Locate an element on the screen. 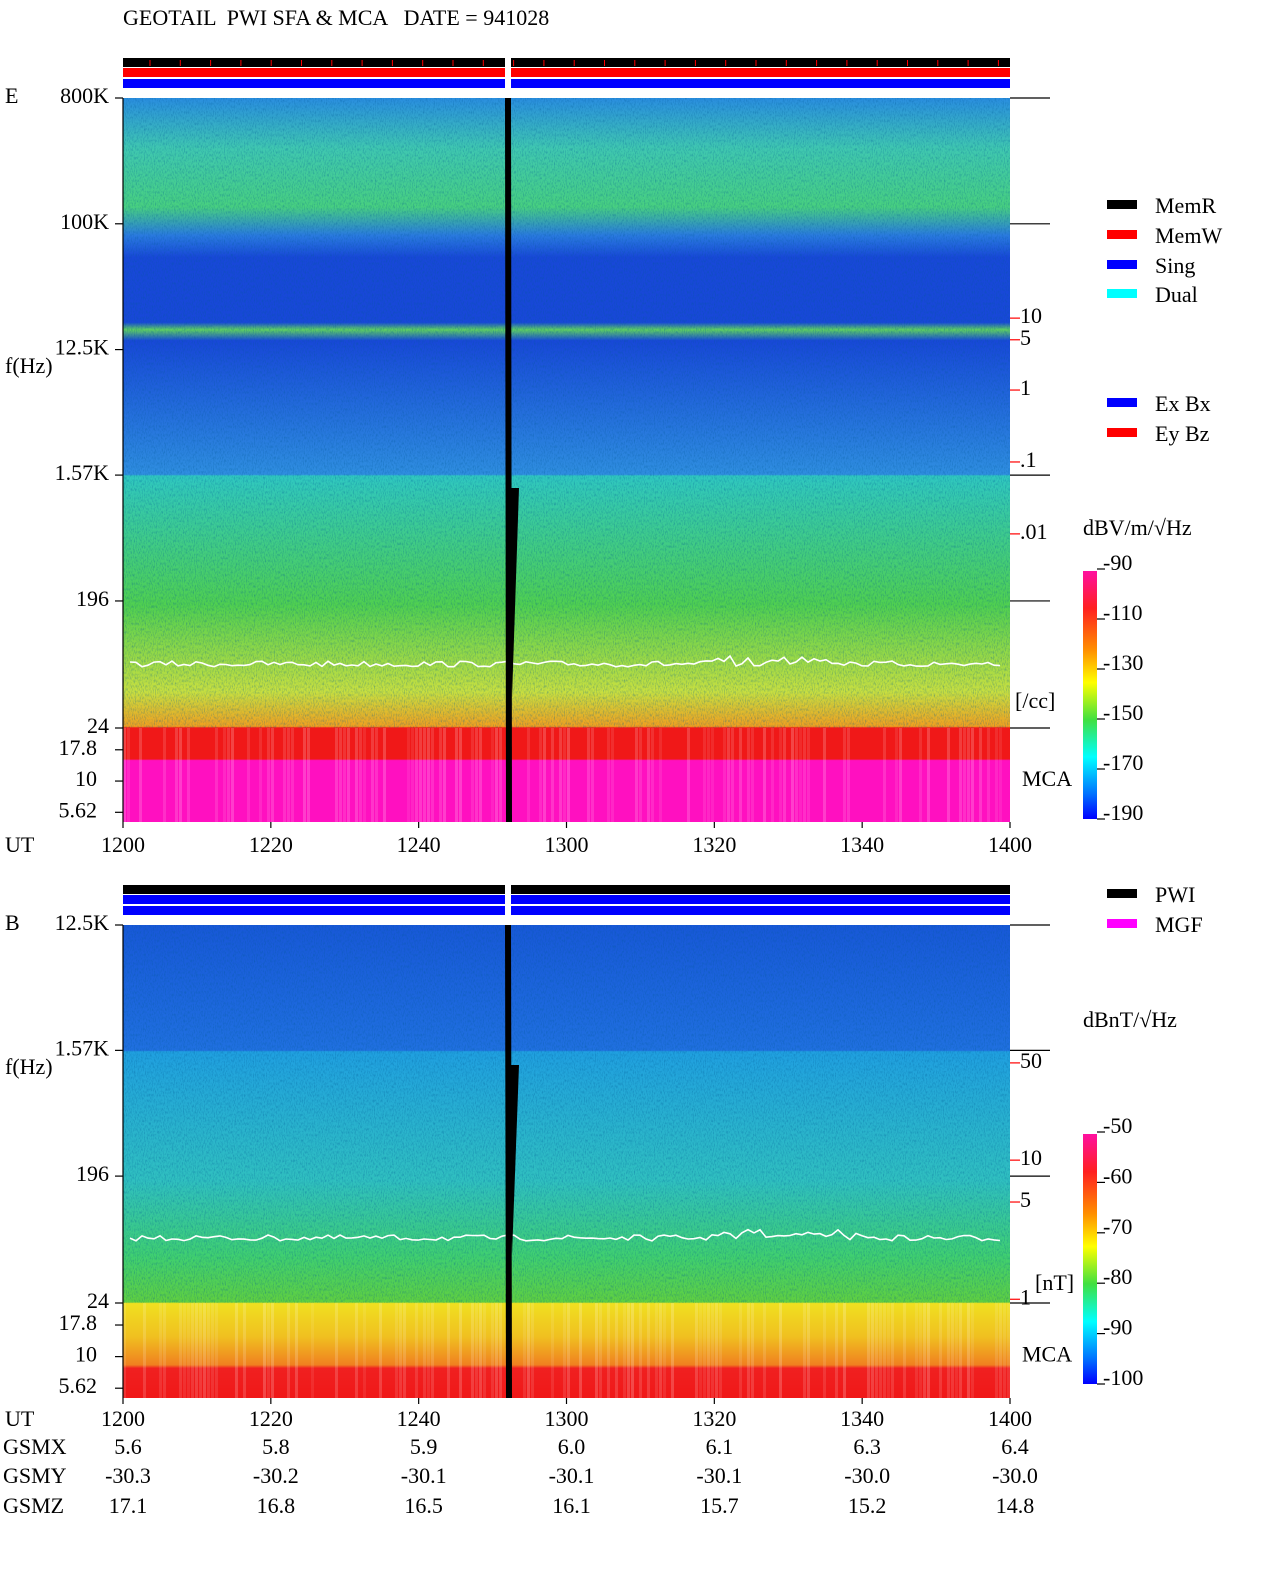  legend-label: MemR is located at coordinates (1185, 205).